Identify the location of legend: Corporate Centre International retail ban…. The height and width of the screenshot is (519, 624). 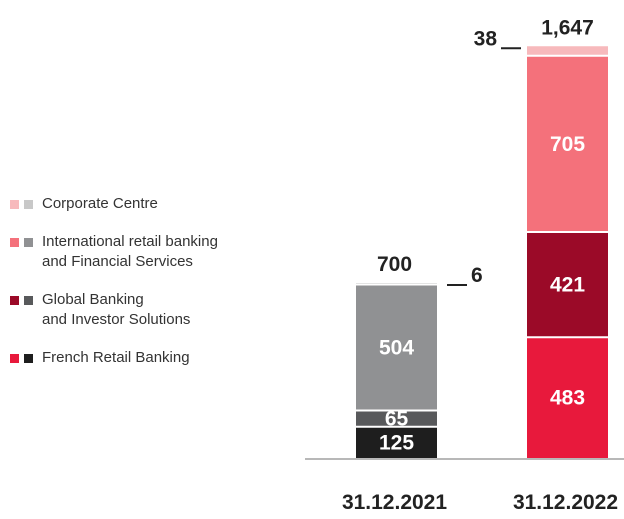
(114, 281).